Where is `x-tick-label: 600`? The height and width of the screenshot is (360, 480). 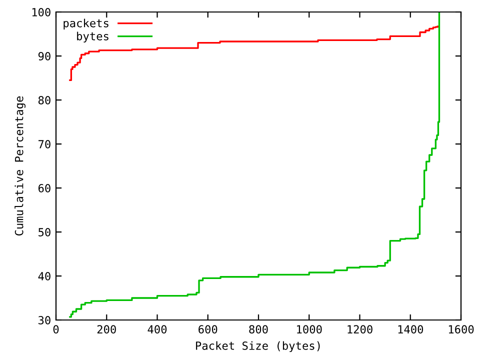 x-tick-label: 600 is located at coordinates (208, 329).